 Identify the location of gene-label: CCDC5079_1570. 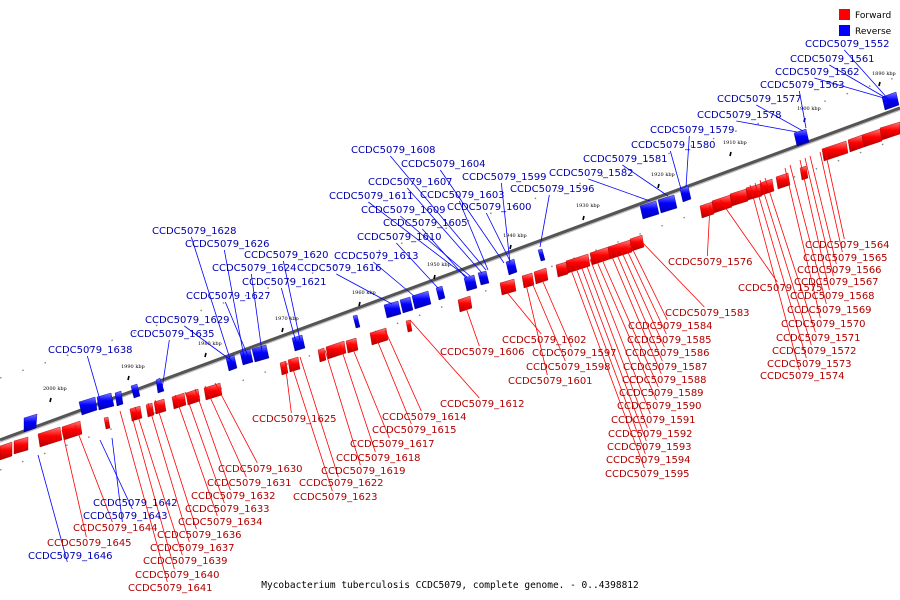
(823, 324).